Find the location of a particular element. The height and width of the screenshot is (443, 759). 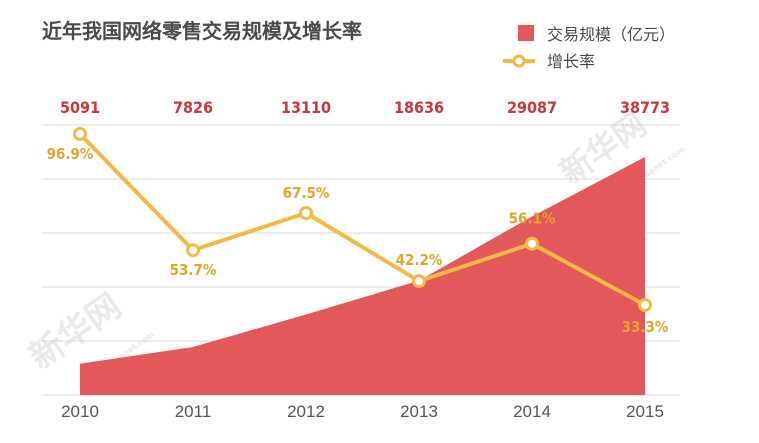

growth-rate-label: 33.3% is located at coordinates (645, 327).